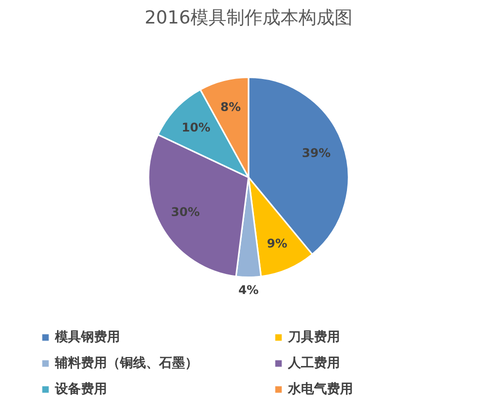  I want to click on legend-label: 人工费用, so click(314, 363).